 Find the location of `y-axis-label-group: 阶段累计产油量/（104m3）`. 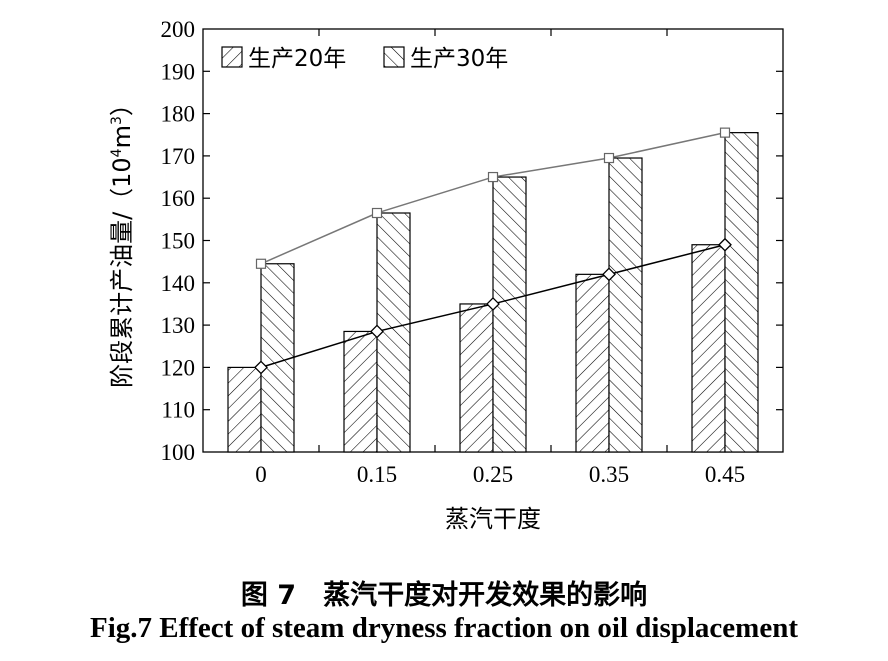

y-axis-label-group: 阶段累计产油量/（104m3） is located at coordinates (122, 240).